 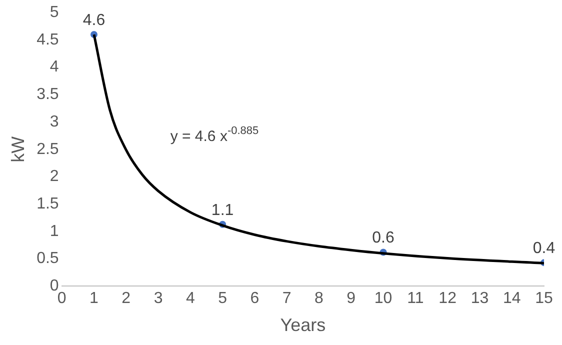 What do you see at coordinates (47, 39) in the screenshot?
I see `y-tick-label: 4.5` at bounding box center [47, 39].